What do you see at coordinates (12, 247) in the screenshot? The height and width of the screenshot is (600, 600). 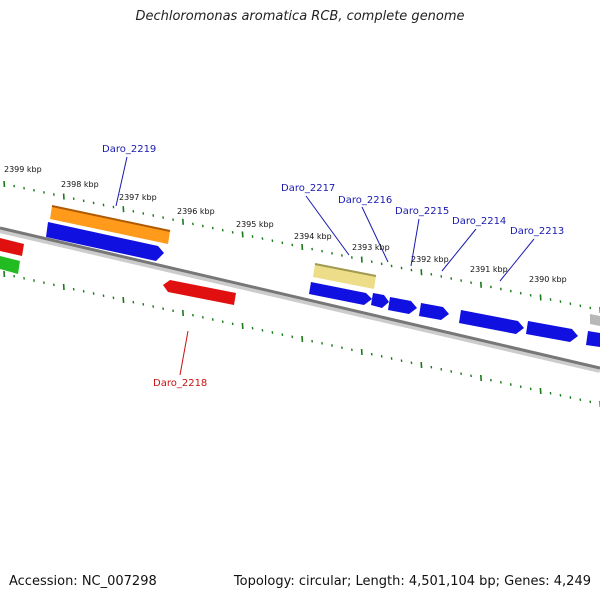 I see `reverse-gene-edge-left` at bounding box center [12, 247].